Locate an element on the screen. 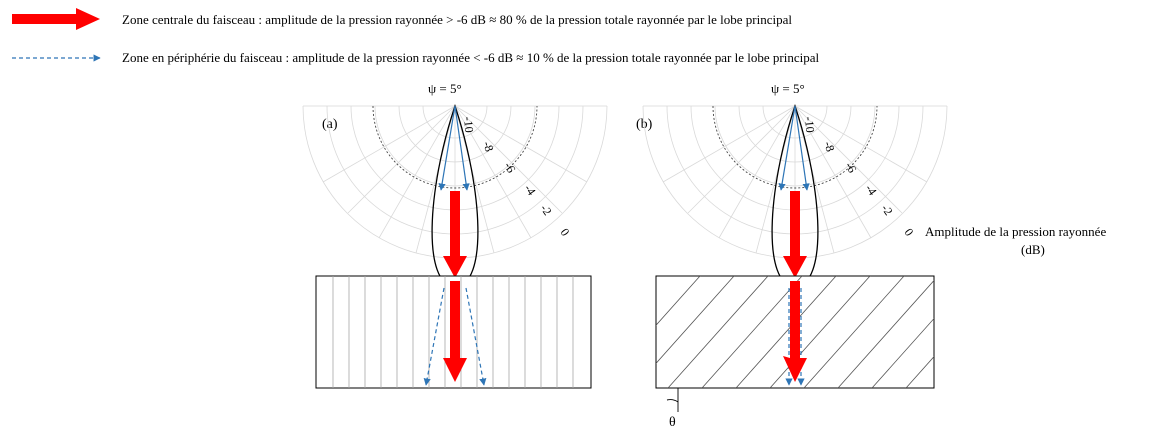  tick-label: -2 is located at coordinates (546, 210).